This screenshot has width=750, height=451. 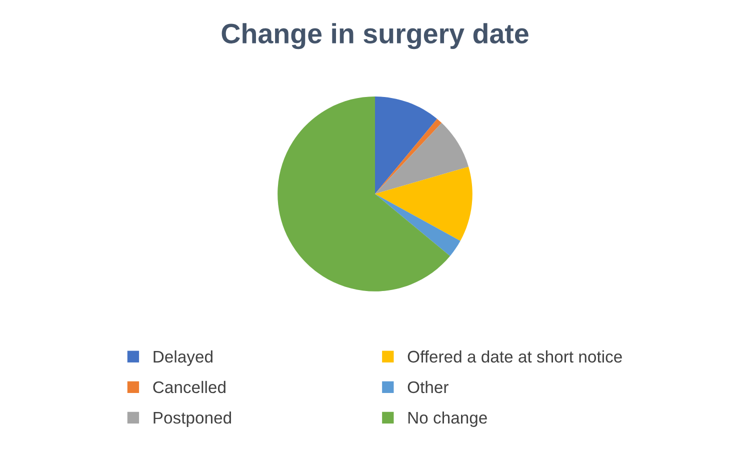 I want to click on legend-label: Delayed, so click(x=183, y=358).